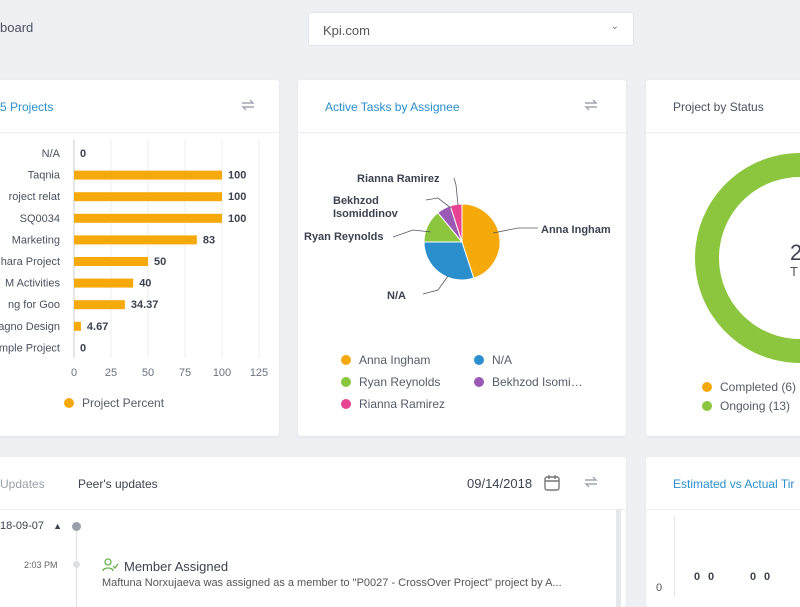 The width and height of the screenshot is (800, 607). I want to click on domain-select-value: Kpi.com, so click(346, 30).